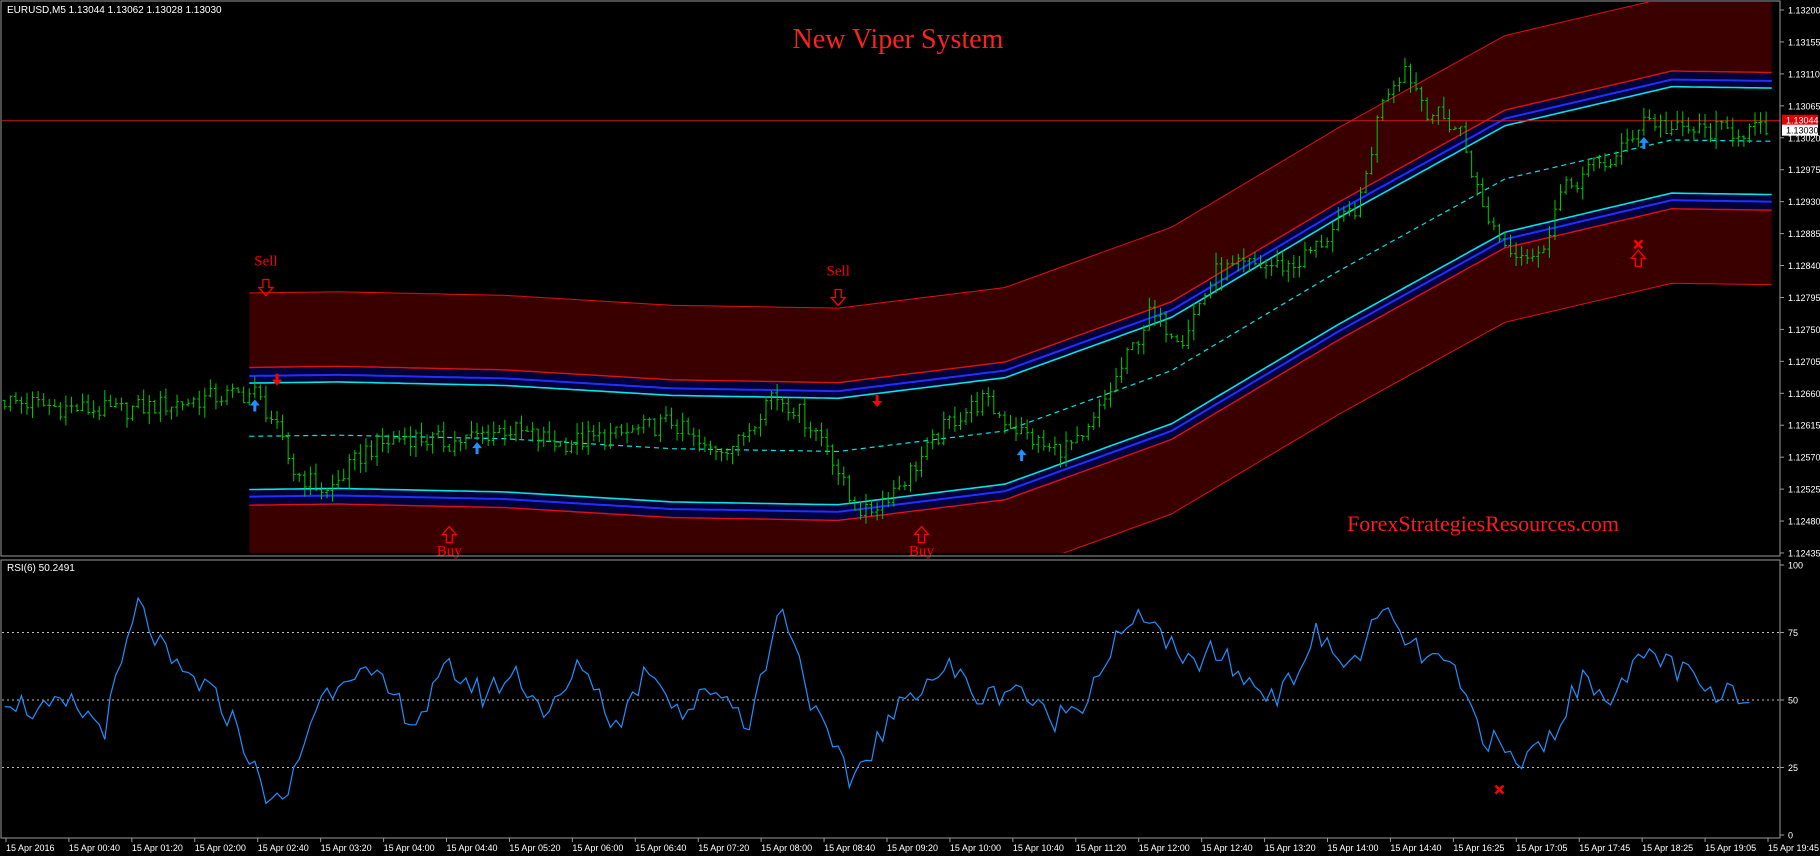 The width and height of the screenshot is (1820, 856). Describe the element at coordinates (1804, 170) in the screenshot. I see `price-tick-label: 1.12975` at that location.